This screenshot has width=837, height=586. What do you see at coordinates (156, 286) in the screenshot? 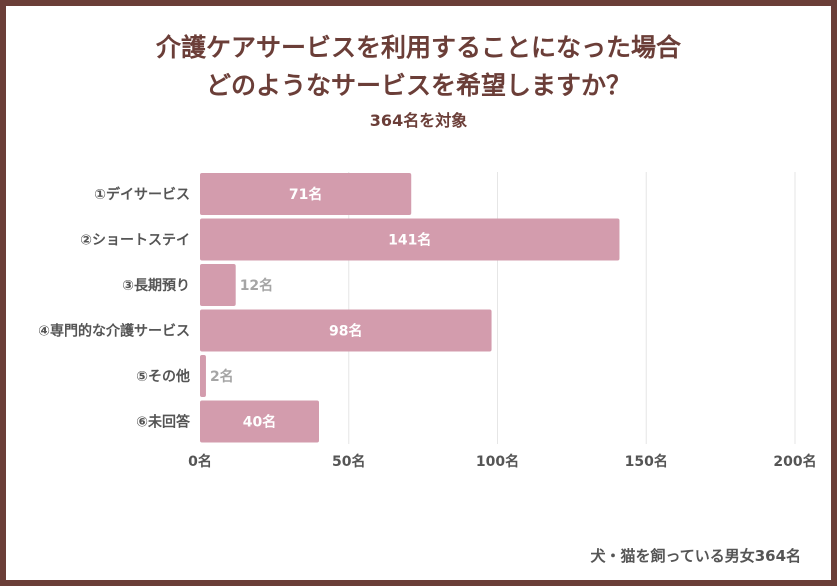
I see `category-label: ③長期預り` at bounding box center [156, 286].